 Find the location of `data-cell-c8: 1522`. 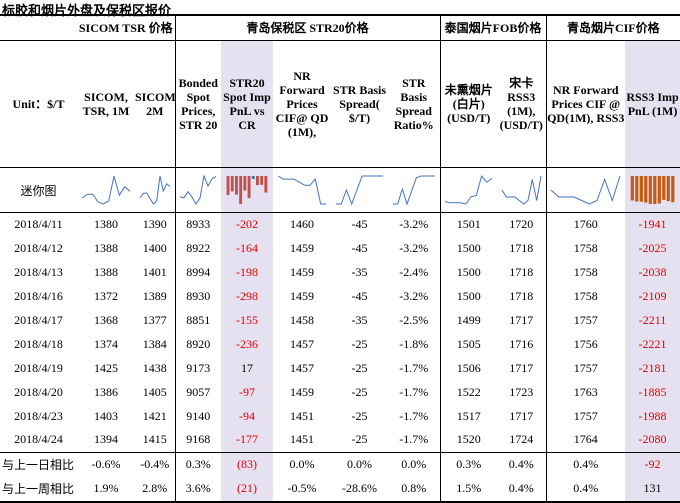

data-cell-c8: 1522 is located at coordinates (468, 391).